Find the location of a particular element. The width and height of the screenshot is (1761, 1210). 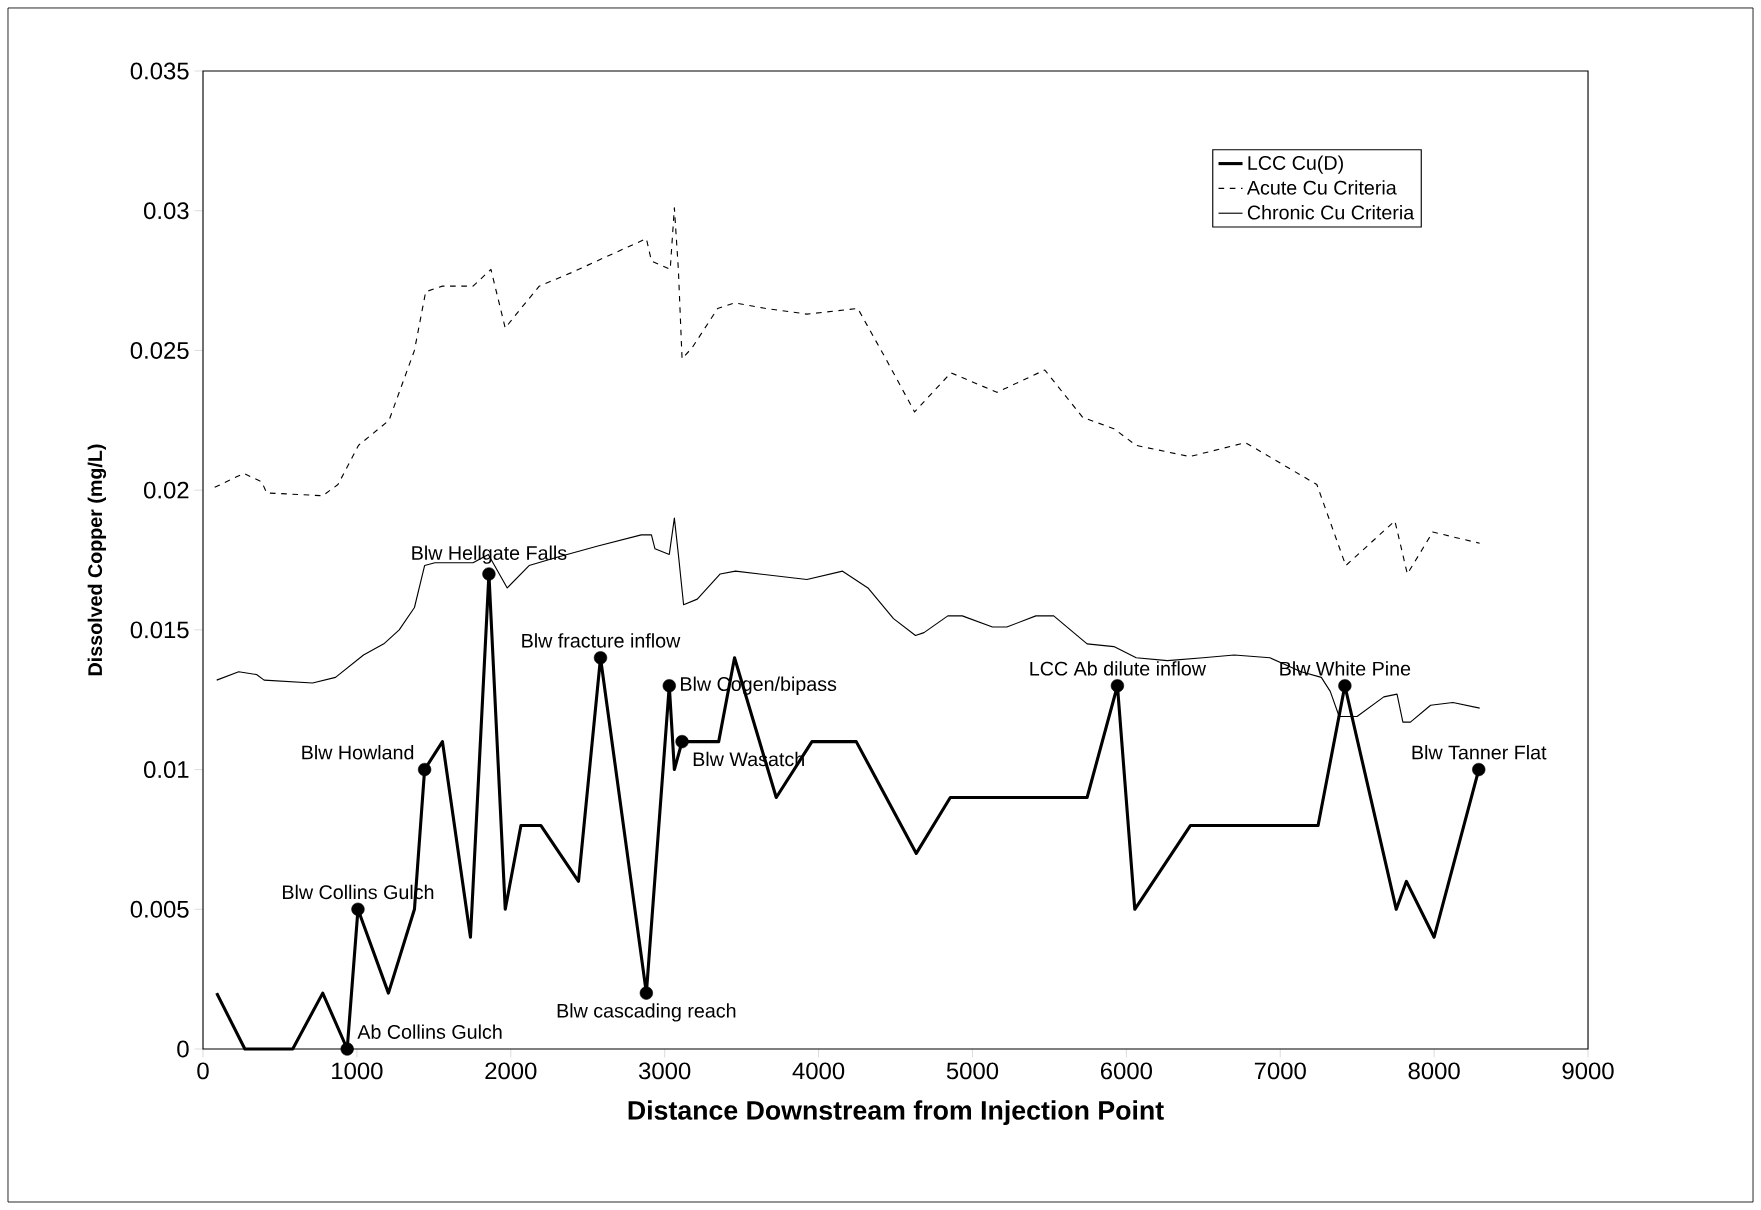

x-tick-label: 2000 is located at coordinates (511, 1071).